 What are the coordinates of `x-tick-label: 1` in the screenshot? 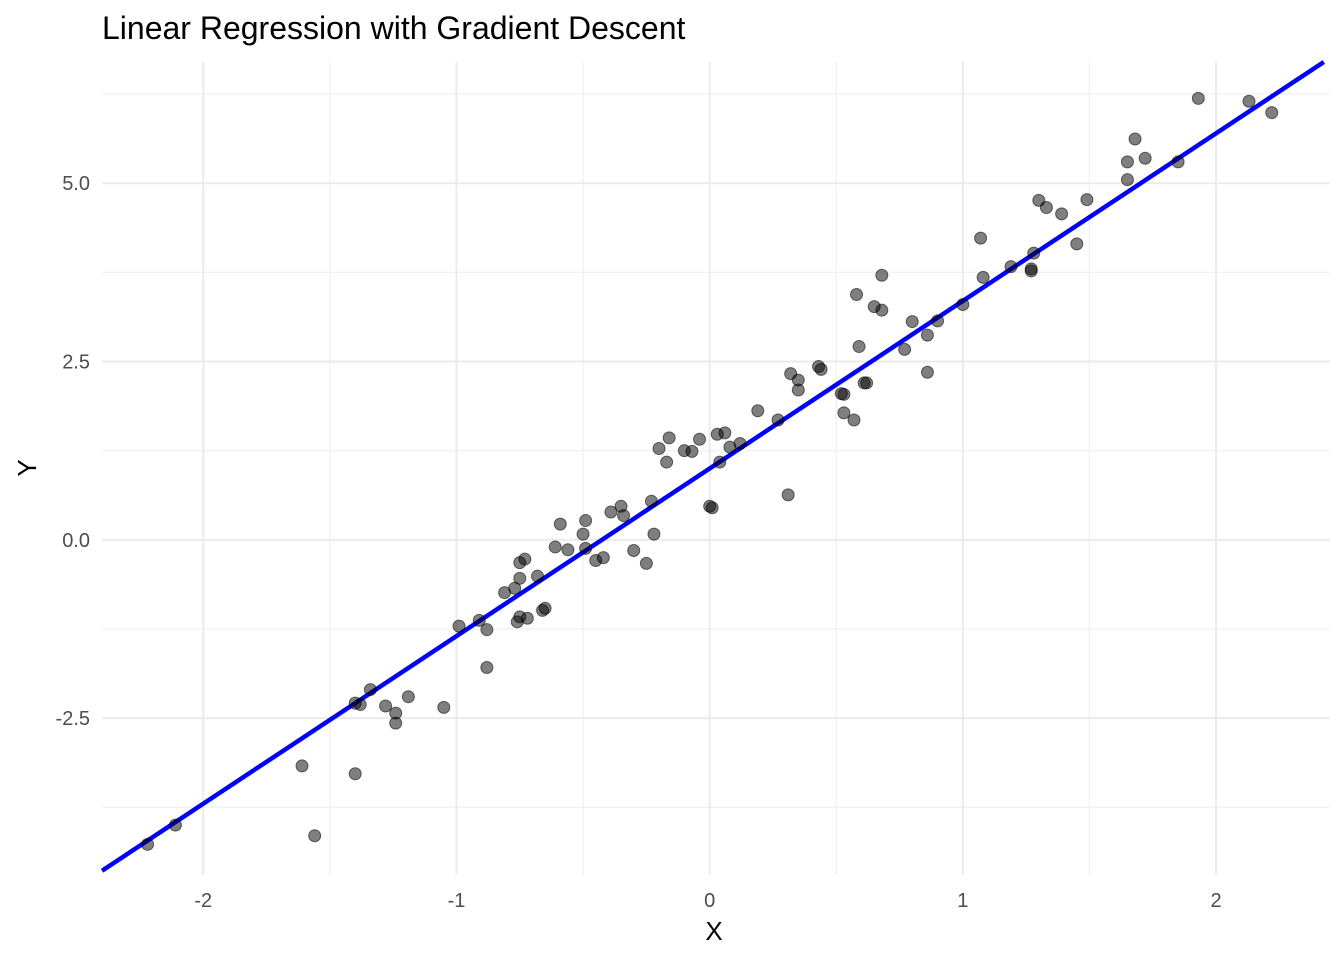 It's located at (962, 901).